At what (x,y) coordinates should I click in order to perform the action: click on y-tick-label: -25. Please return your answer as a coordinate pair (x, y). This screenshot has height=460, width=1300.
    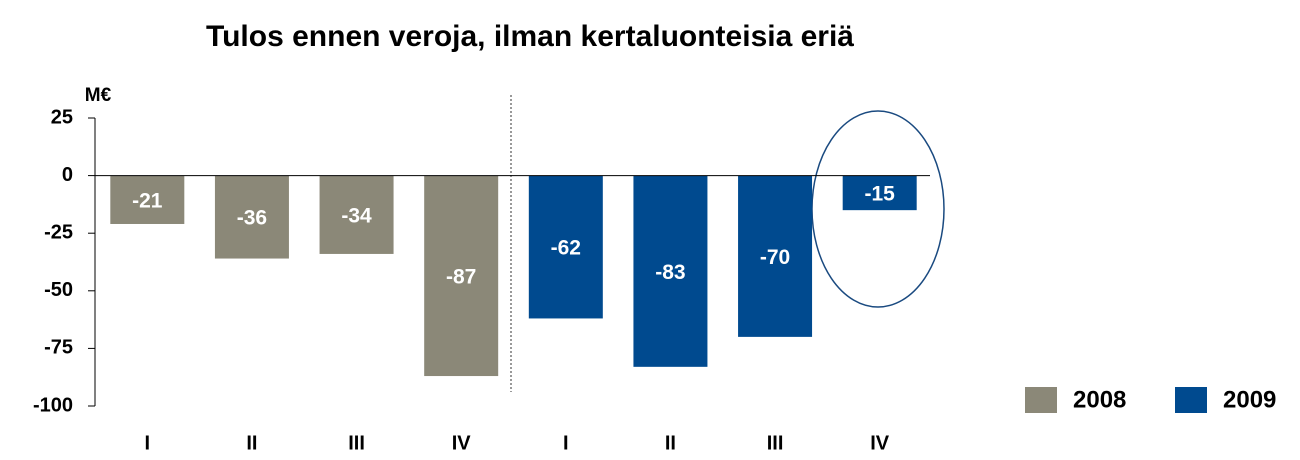
    Looking at the image, I should click on (58, 232).